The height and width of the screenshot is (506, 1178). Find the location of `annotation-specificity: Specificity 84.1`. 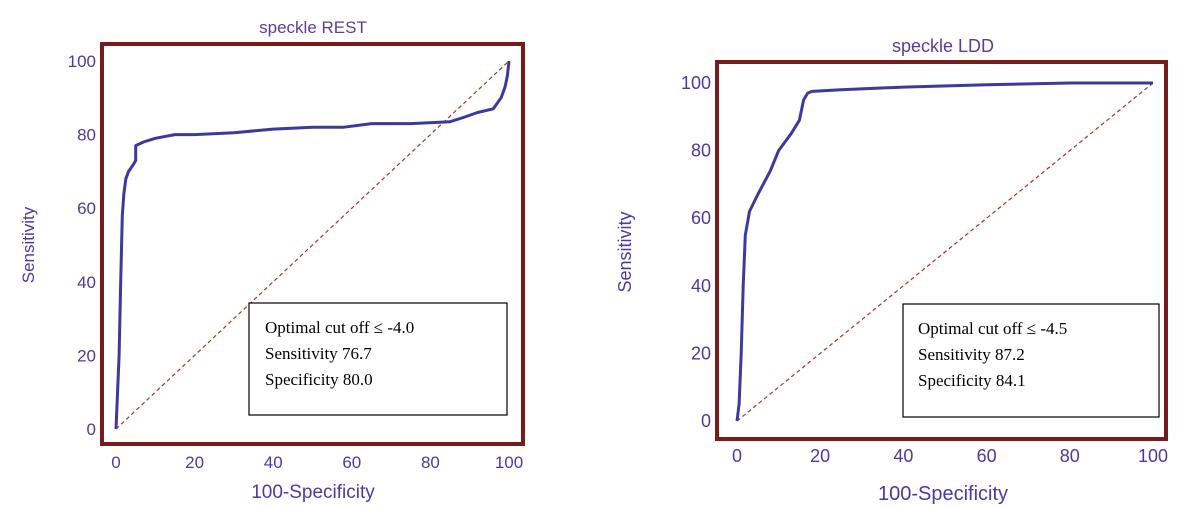

annotation-specificity: Specificity 84.1 is located at coordinates (972, 380).